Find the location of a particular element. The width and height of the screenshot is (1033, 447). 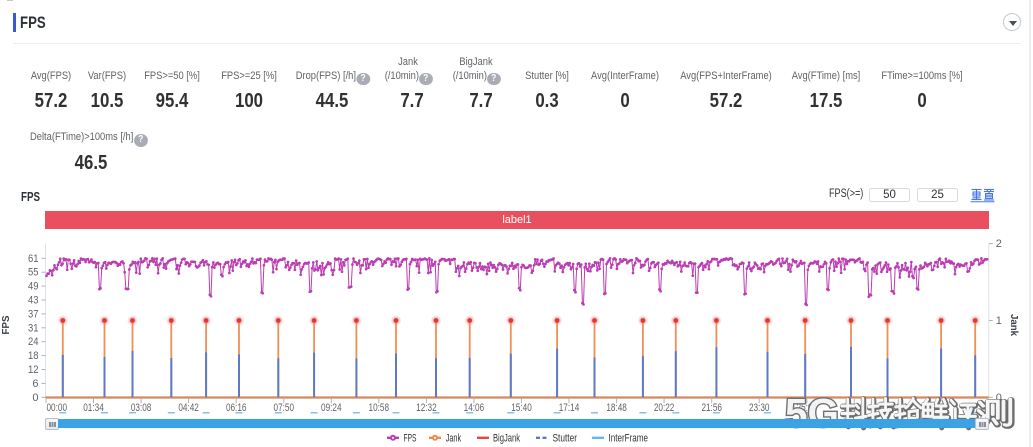

svg-text: 23:30 is located at coordinates (759, 408).